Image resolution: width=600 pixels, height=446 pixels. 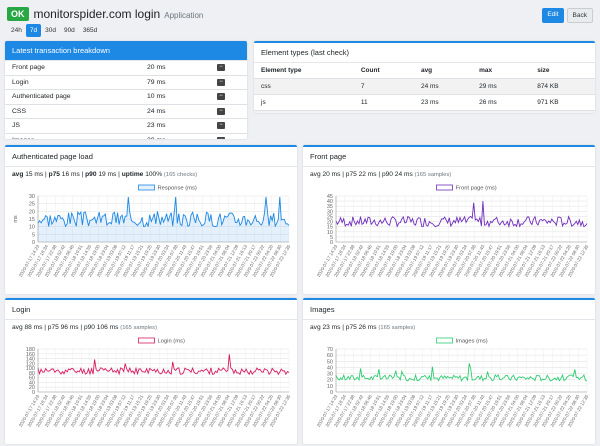 I want to click on login-stats-text: avg 88 ms | p75 96 ms | p90 106 ms, so click(x=65, y=327).